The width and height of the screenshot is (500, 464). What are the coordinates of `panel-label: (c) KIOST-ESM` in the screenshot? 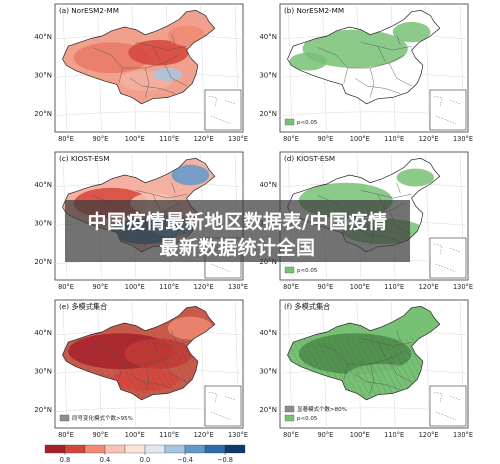 It's located at (84, 158).